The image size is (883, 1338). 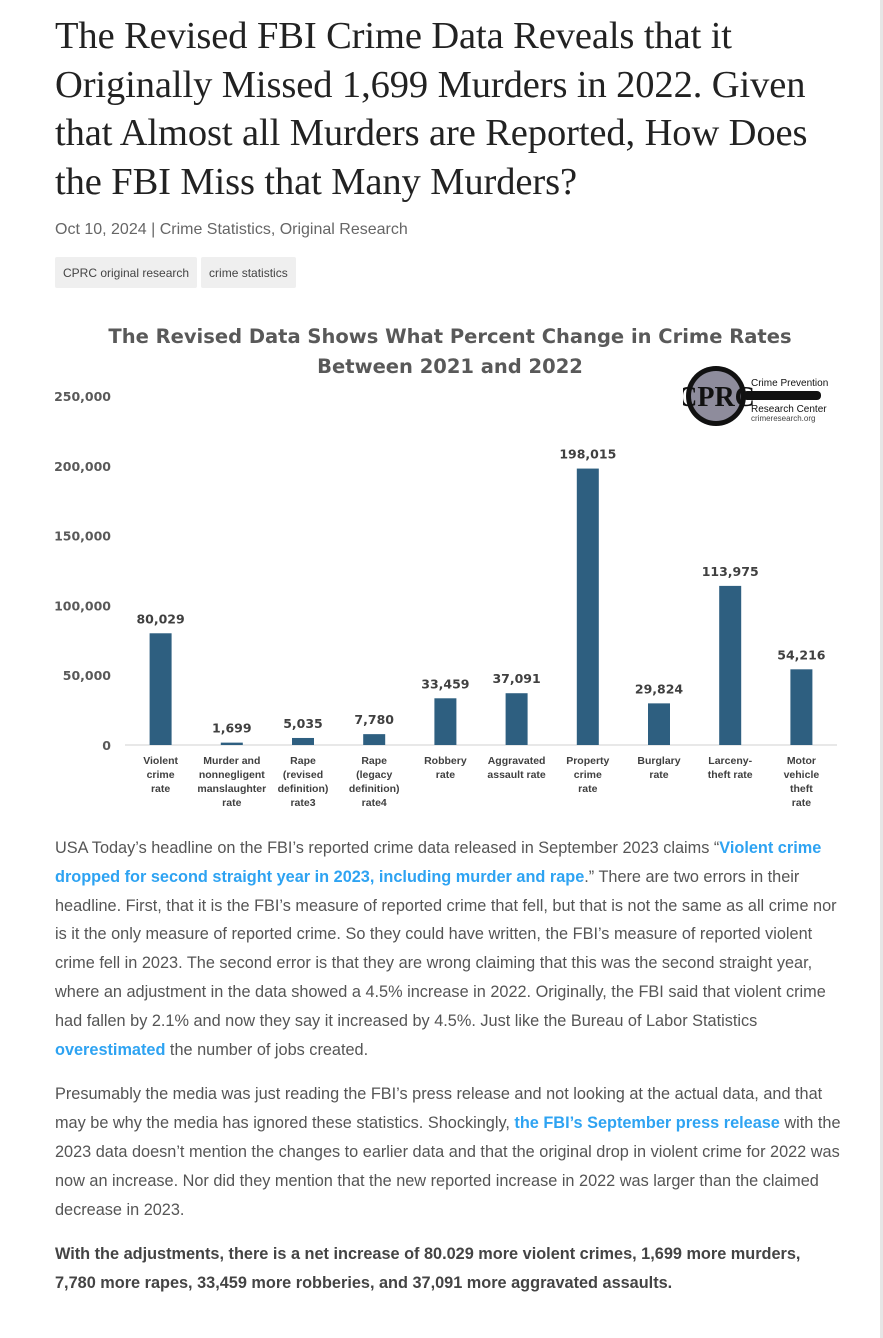 I want to click on x-tick-label: theft rate, so click(x=730, y=775).